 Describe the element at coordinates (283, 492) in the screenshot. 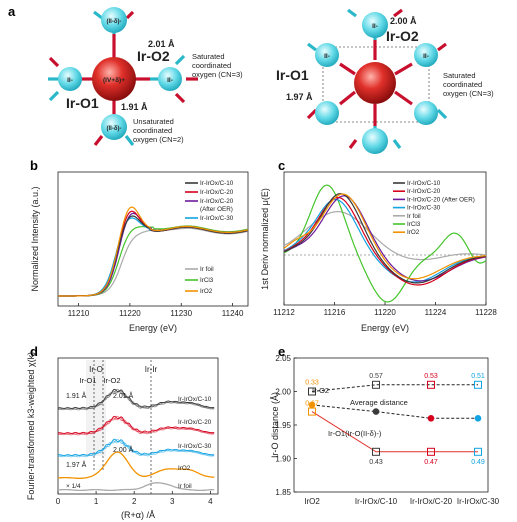

I see `ytick-label-e: 1.85` at that location.